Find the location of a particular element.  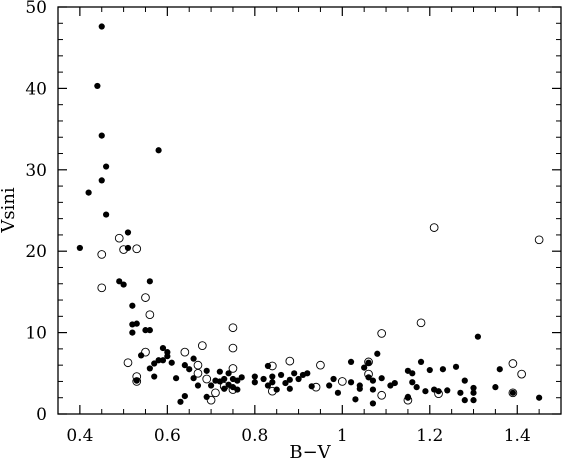

x-axis-title: B−V is located at coordinates (310, 452).